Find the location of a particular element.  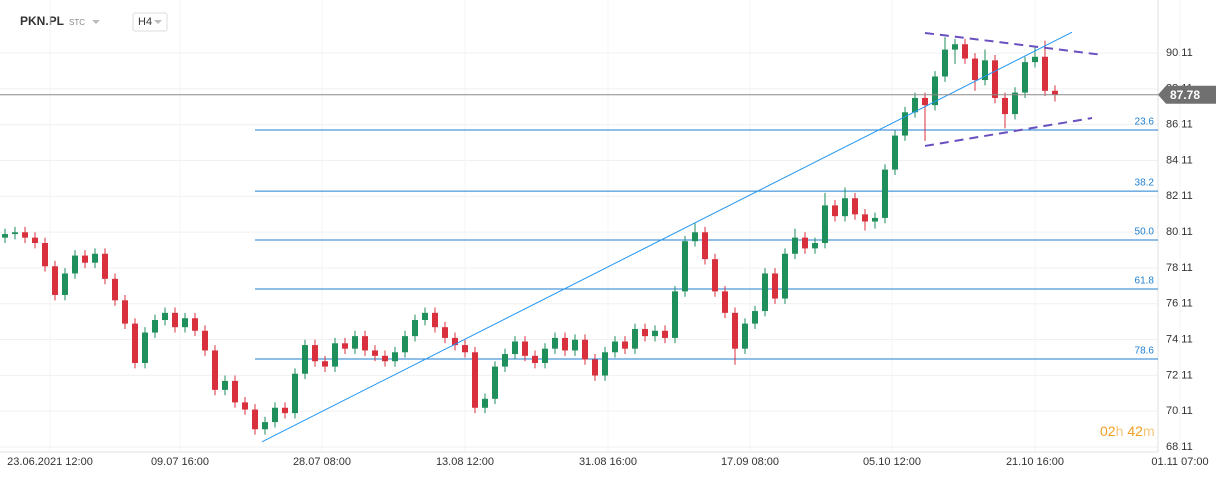

interval: H4 is located at coordinates (145, 22).